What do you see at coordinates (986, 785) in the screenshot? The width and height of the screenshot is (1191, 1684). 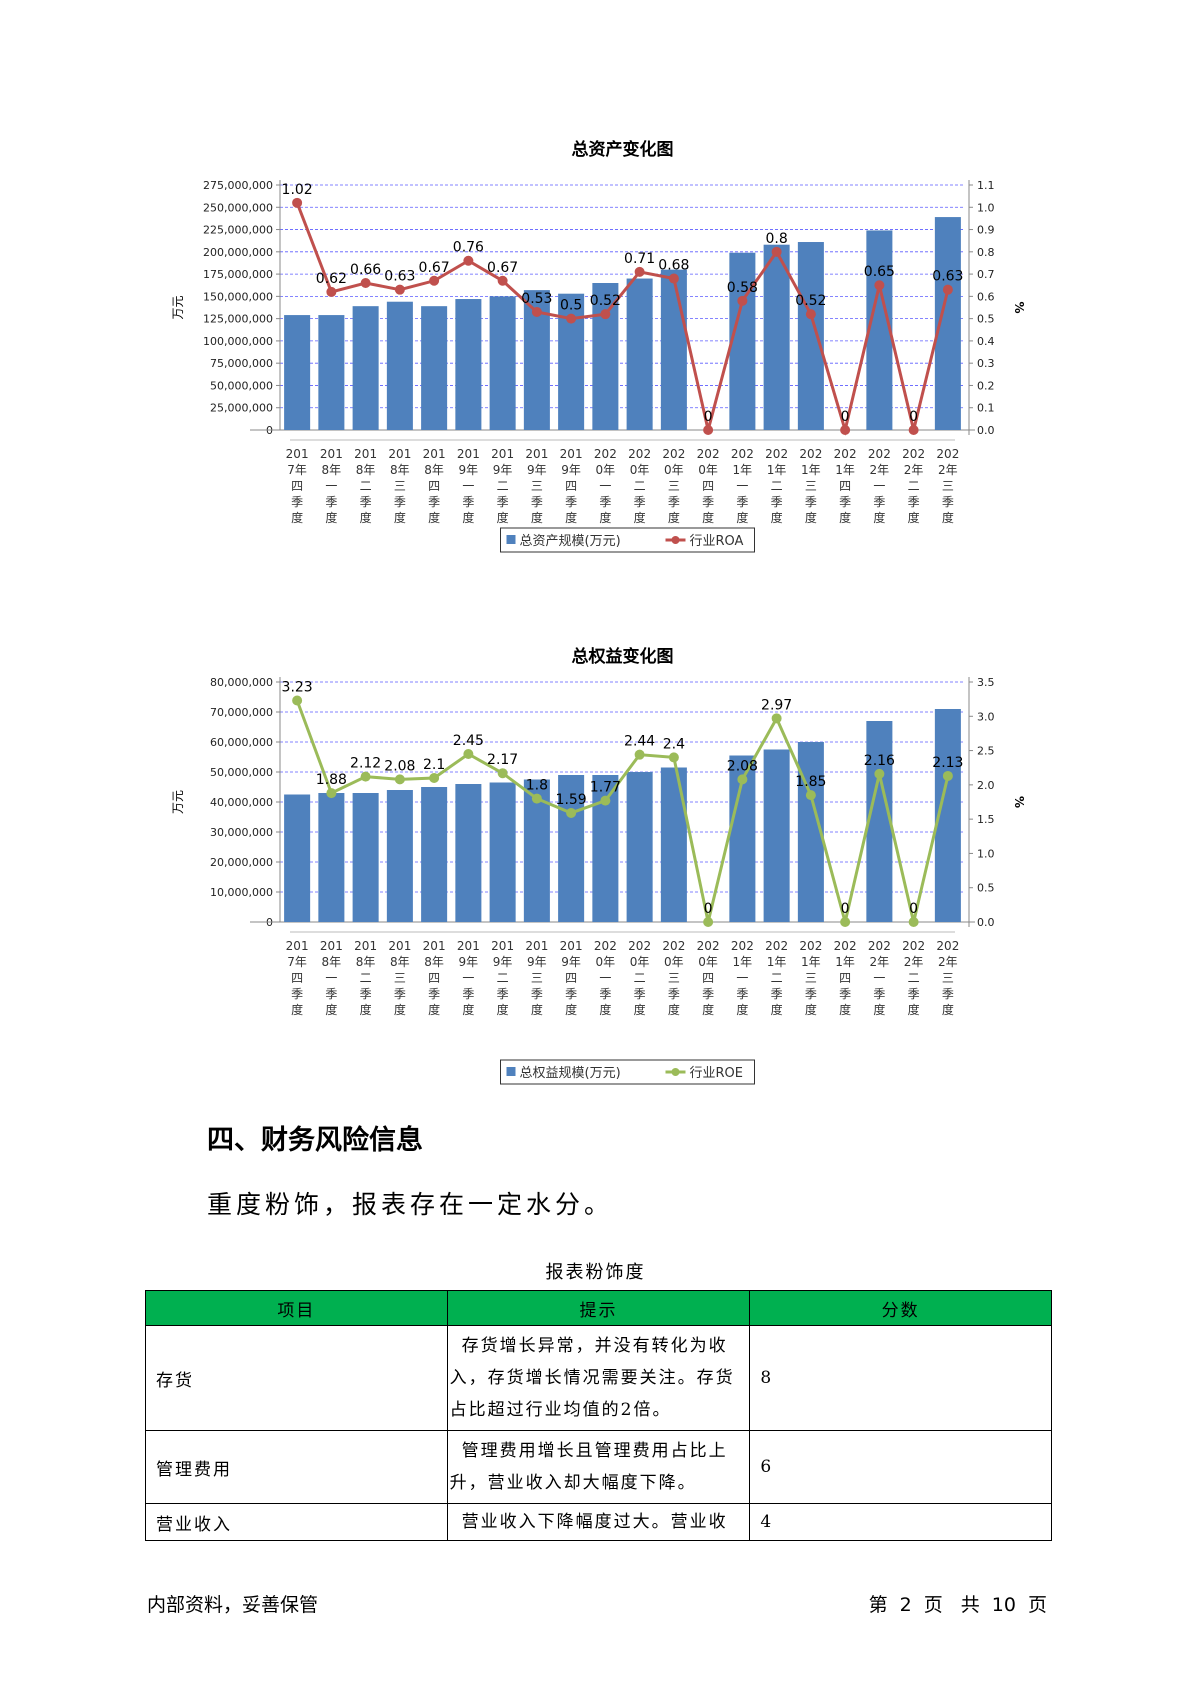 I see `y-right-tick-label: 2.0` at bounding box center [986, 785].